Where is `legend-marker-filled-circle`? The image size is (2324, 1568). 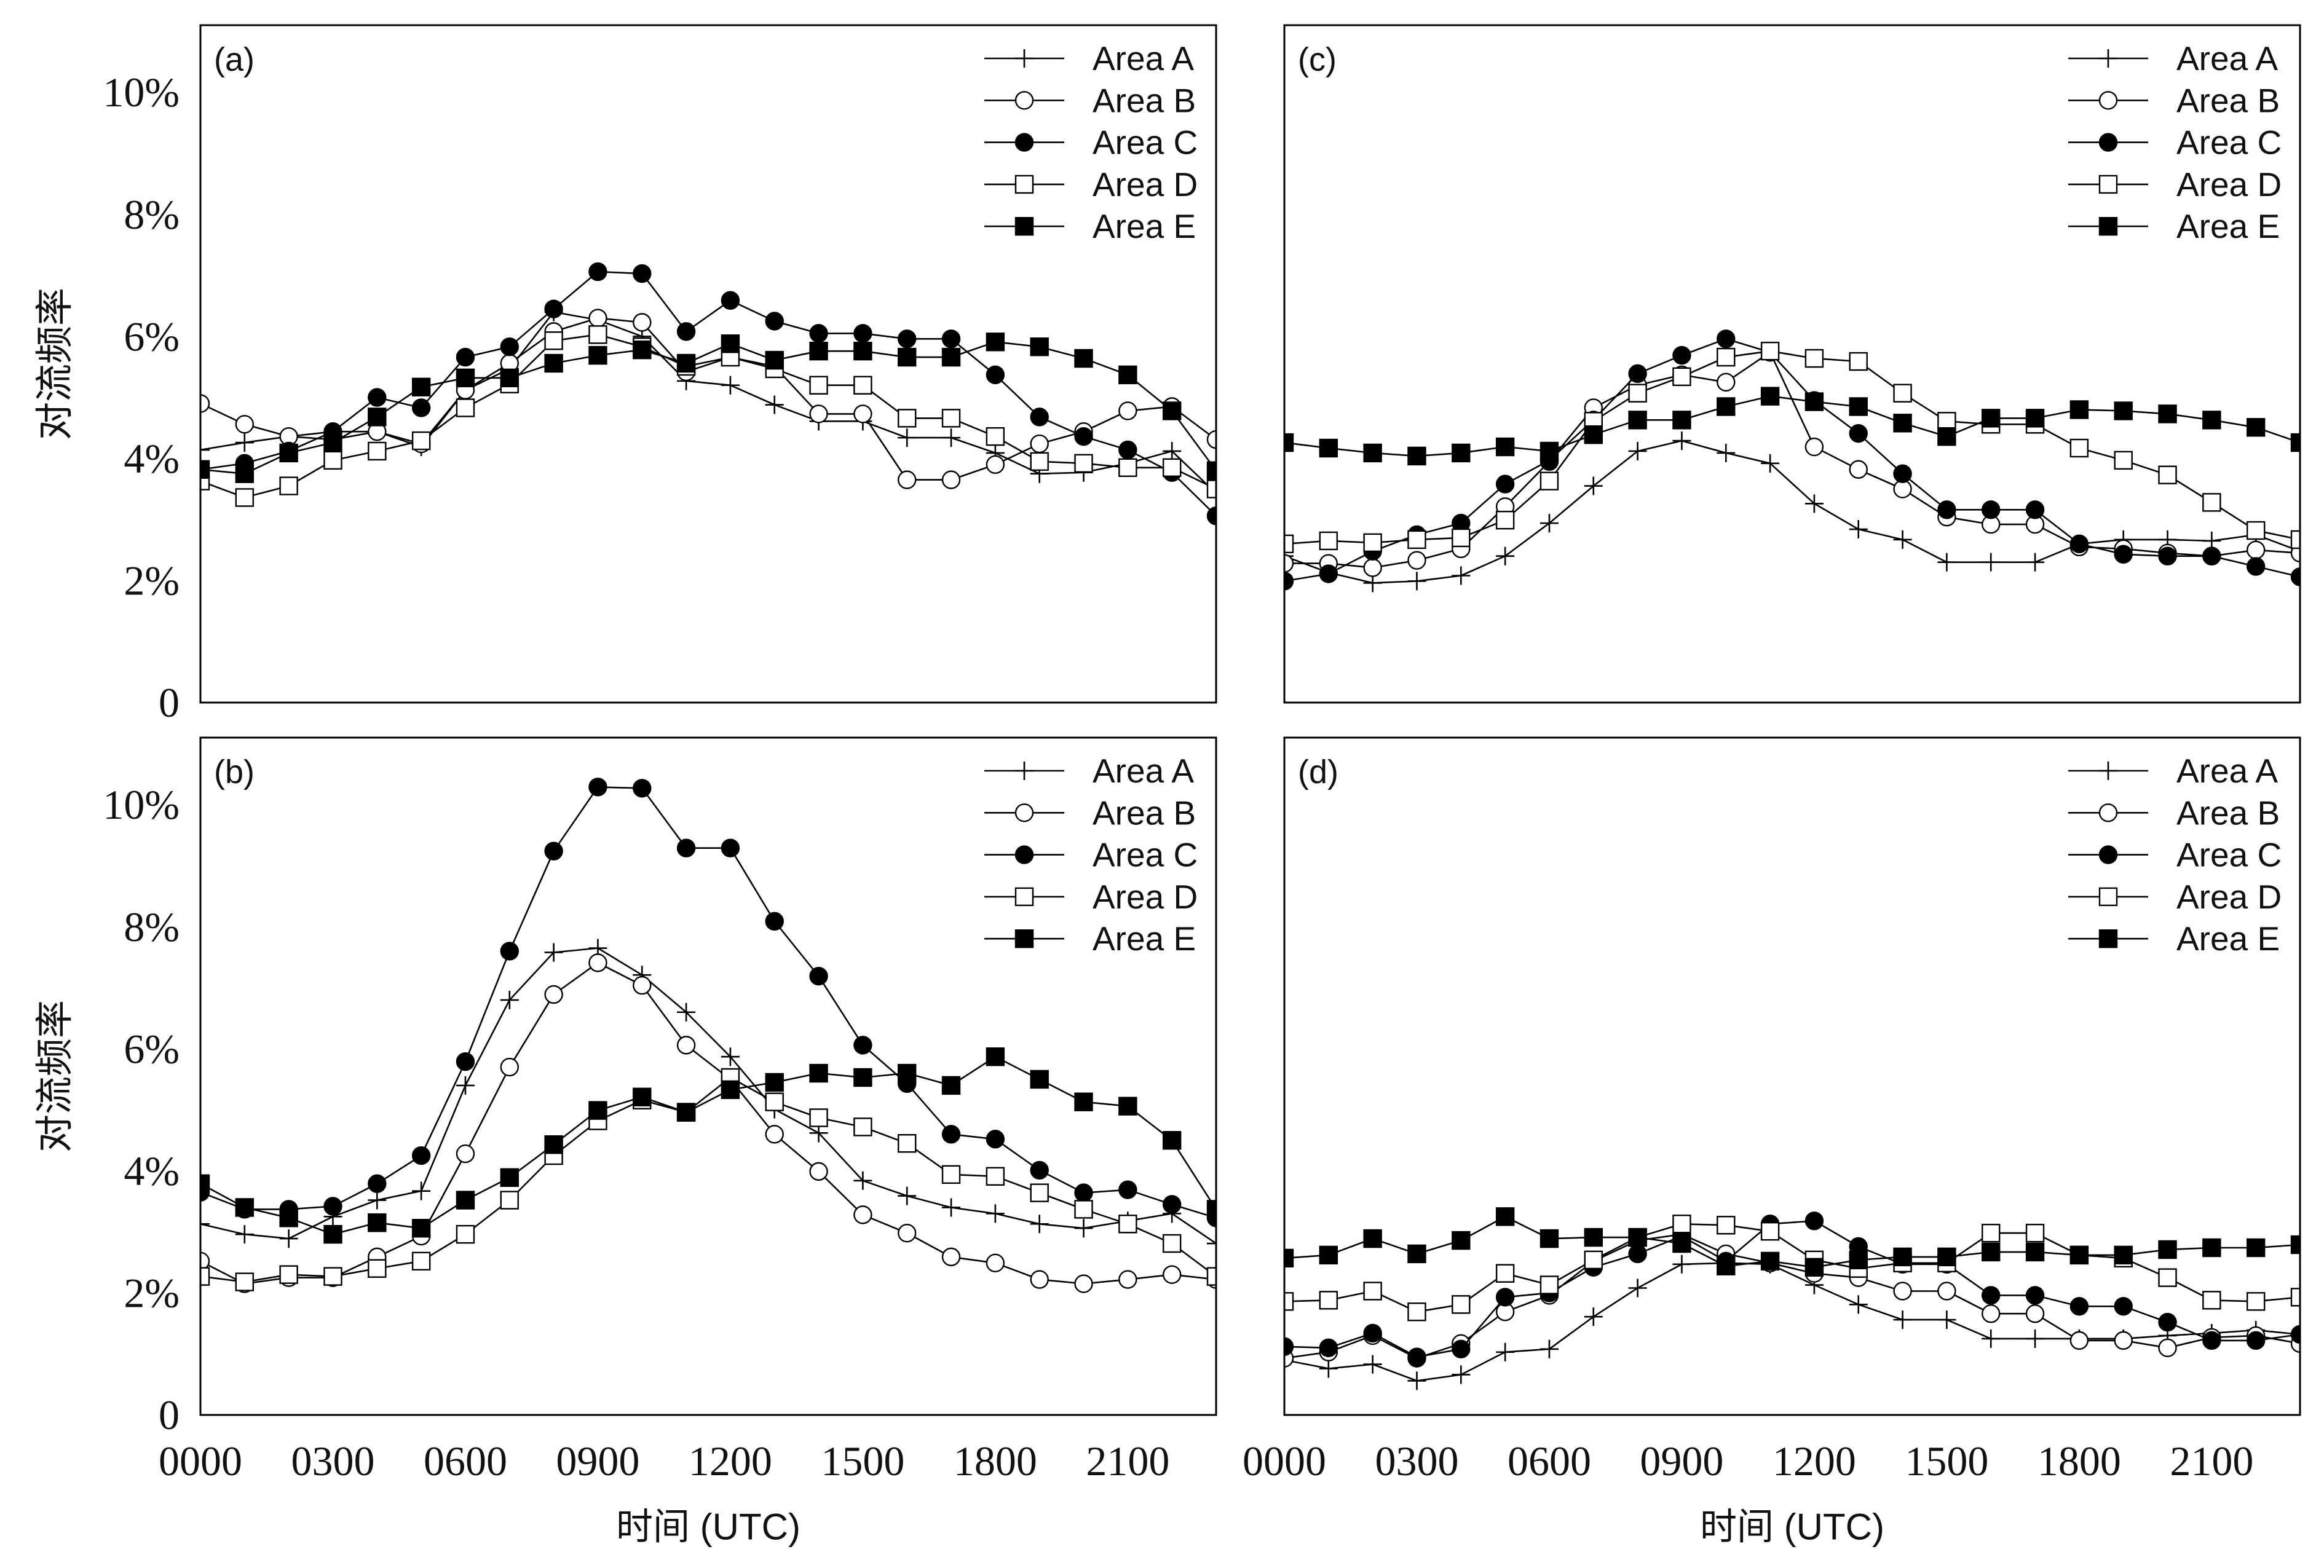 legend-marker-filled-circle is located at coordinates (2108, 142).